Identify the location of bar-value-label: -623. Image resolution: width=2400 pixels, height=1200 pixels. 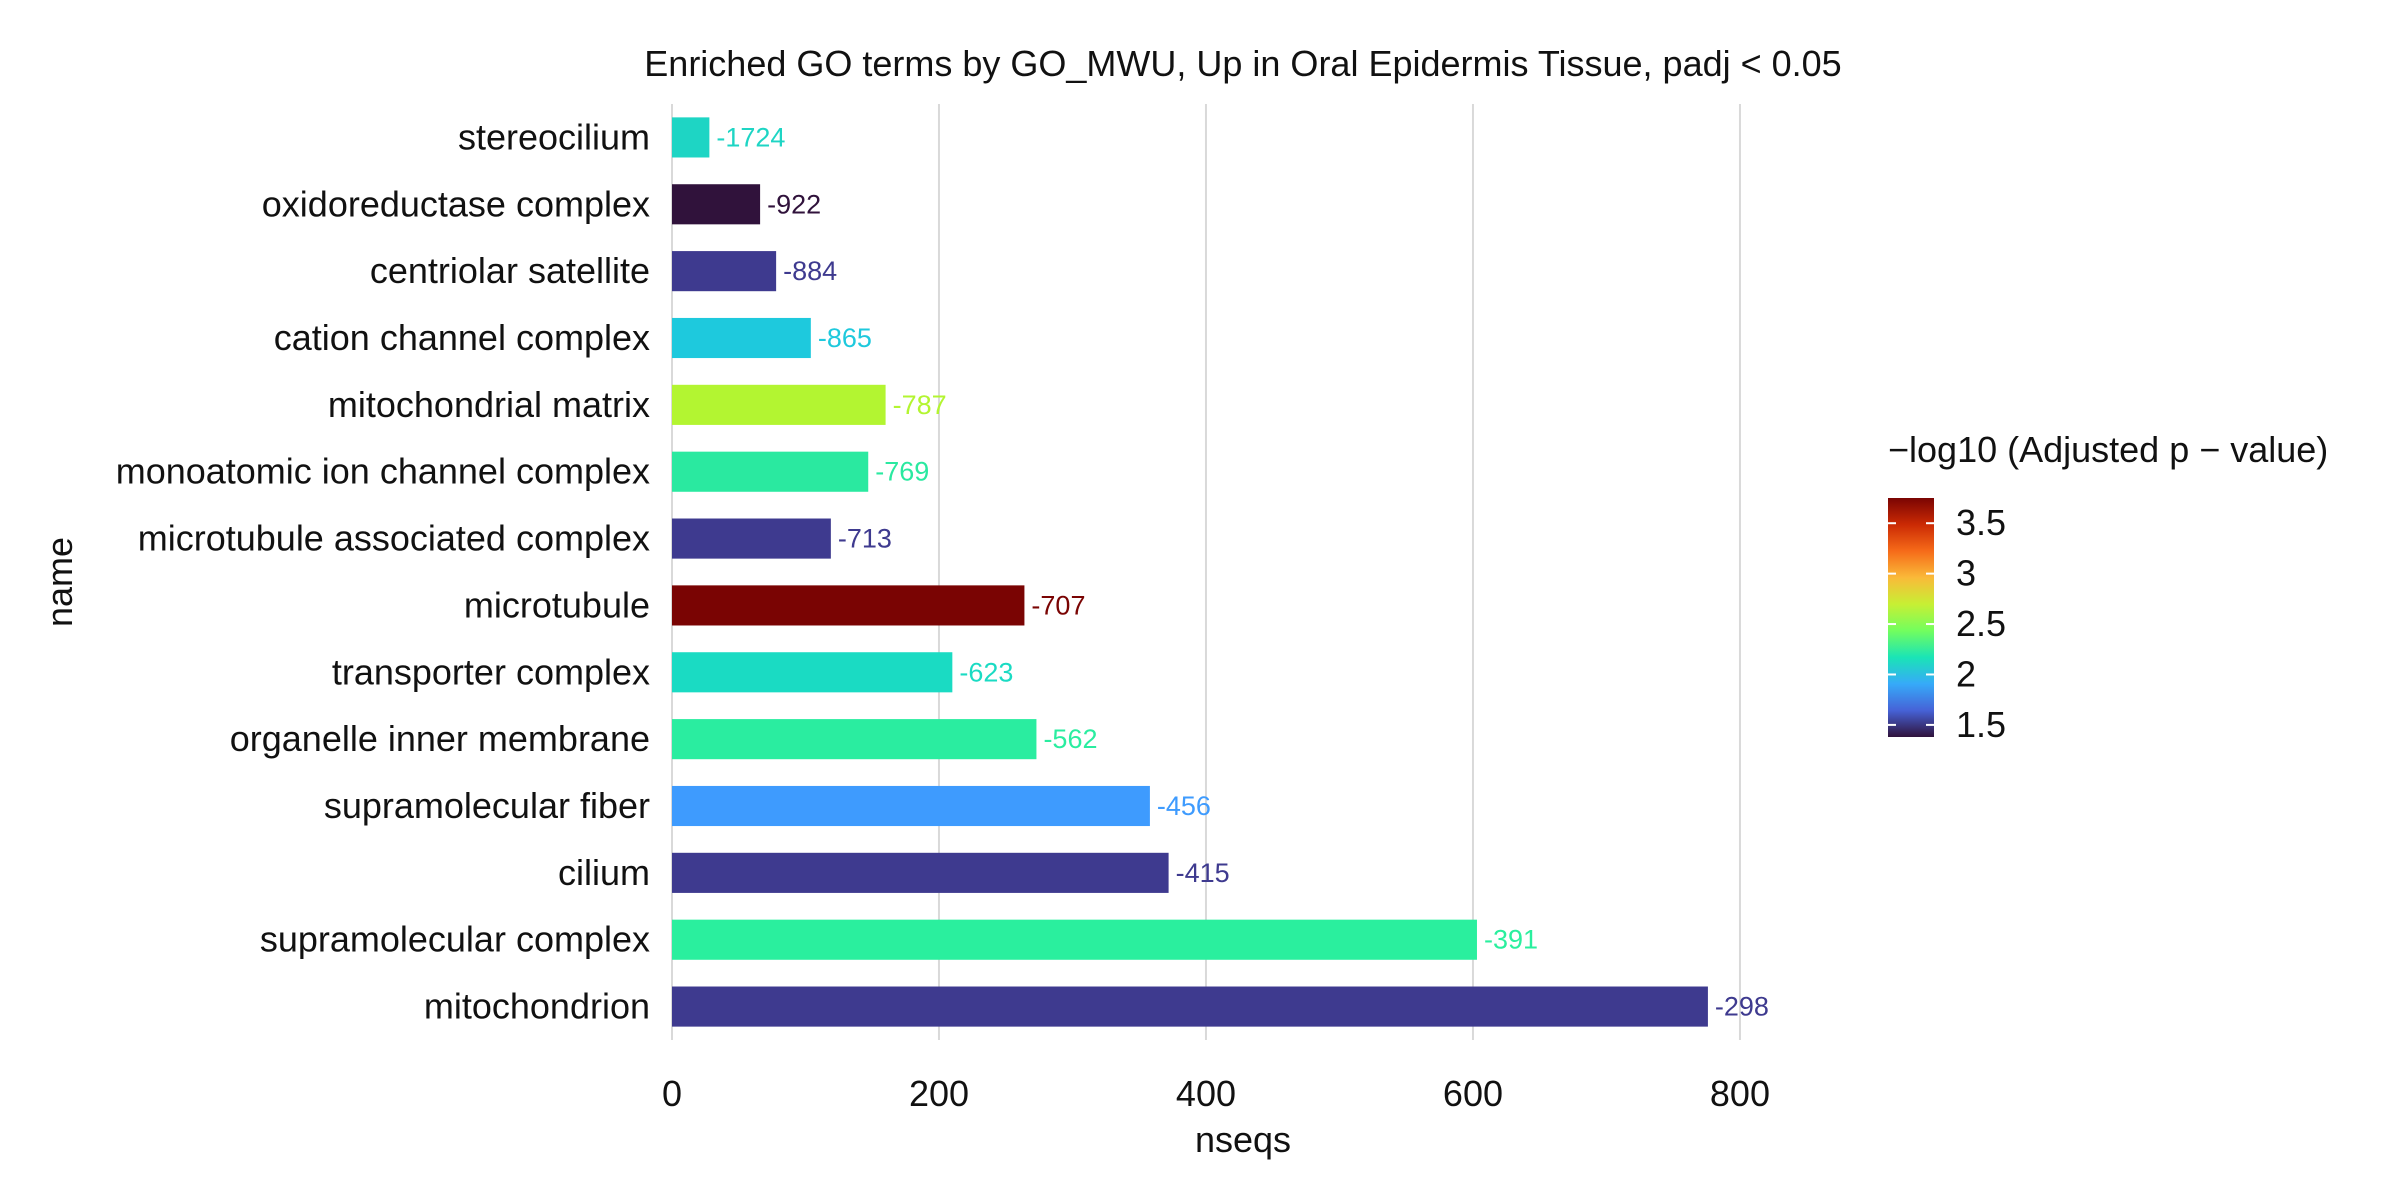
(986, 672).